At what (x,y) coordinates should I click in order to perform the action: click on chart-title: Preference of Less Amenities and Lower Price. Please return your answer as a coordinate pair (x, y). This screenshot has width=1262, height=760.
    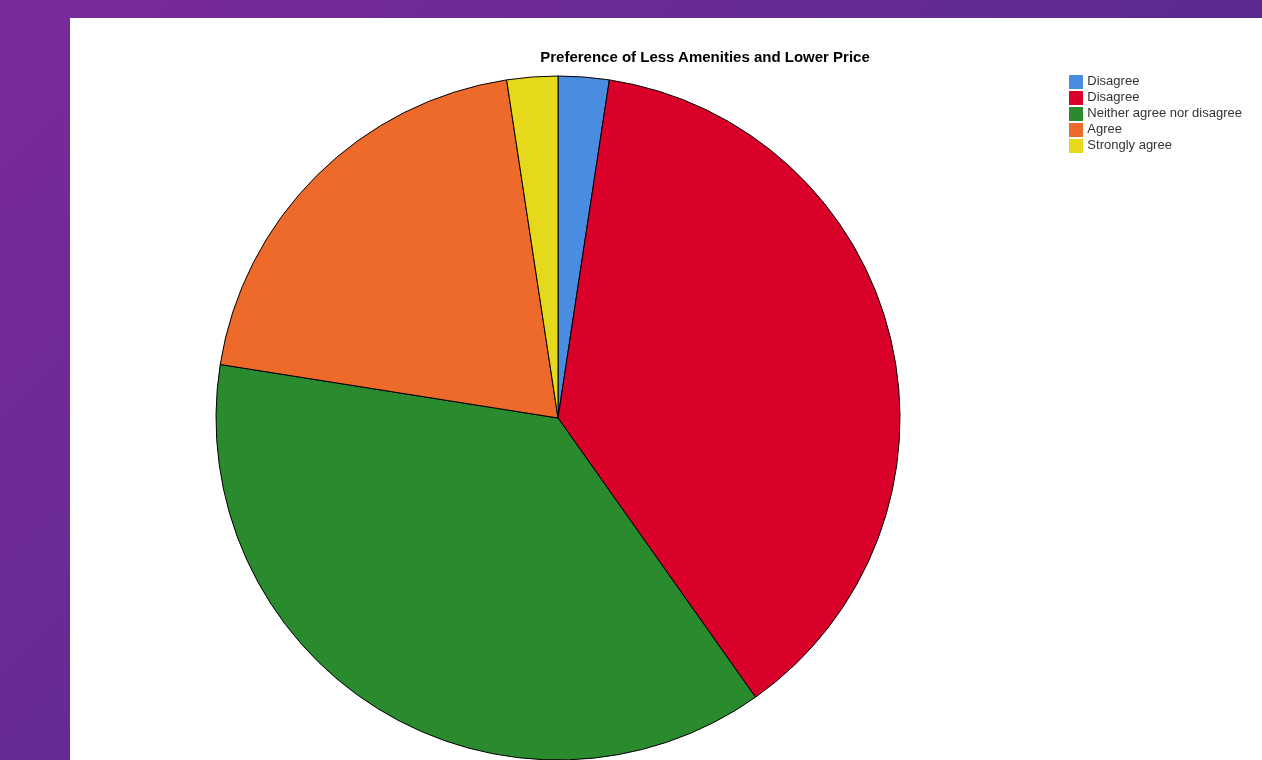
    Looking at the image, I should click on (705, 56).